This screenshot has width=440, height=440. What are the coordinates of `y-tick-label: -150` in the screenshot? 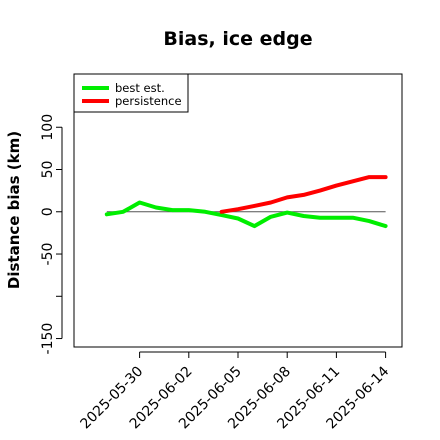 It's located at (48, 339).